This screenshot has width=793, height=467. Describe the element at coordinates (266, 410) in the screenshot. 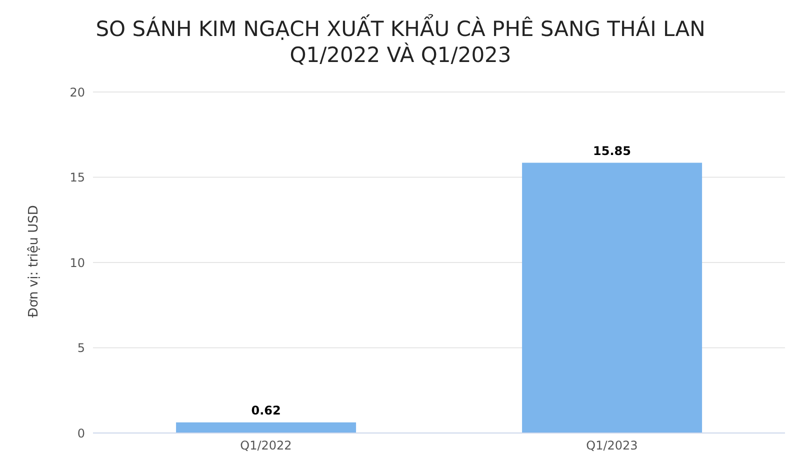

I see `data-label: 0.62` at that location.